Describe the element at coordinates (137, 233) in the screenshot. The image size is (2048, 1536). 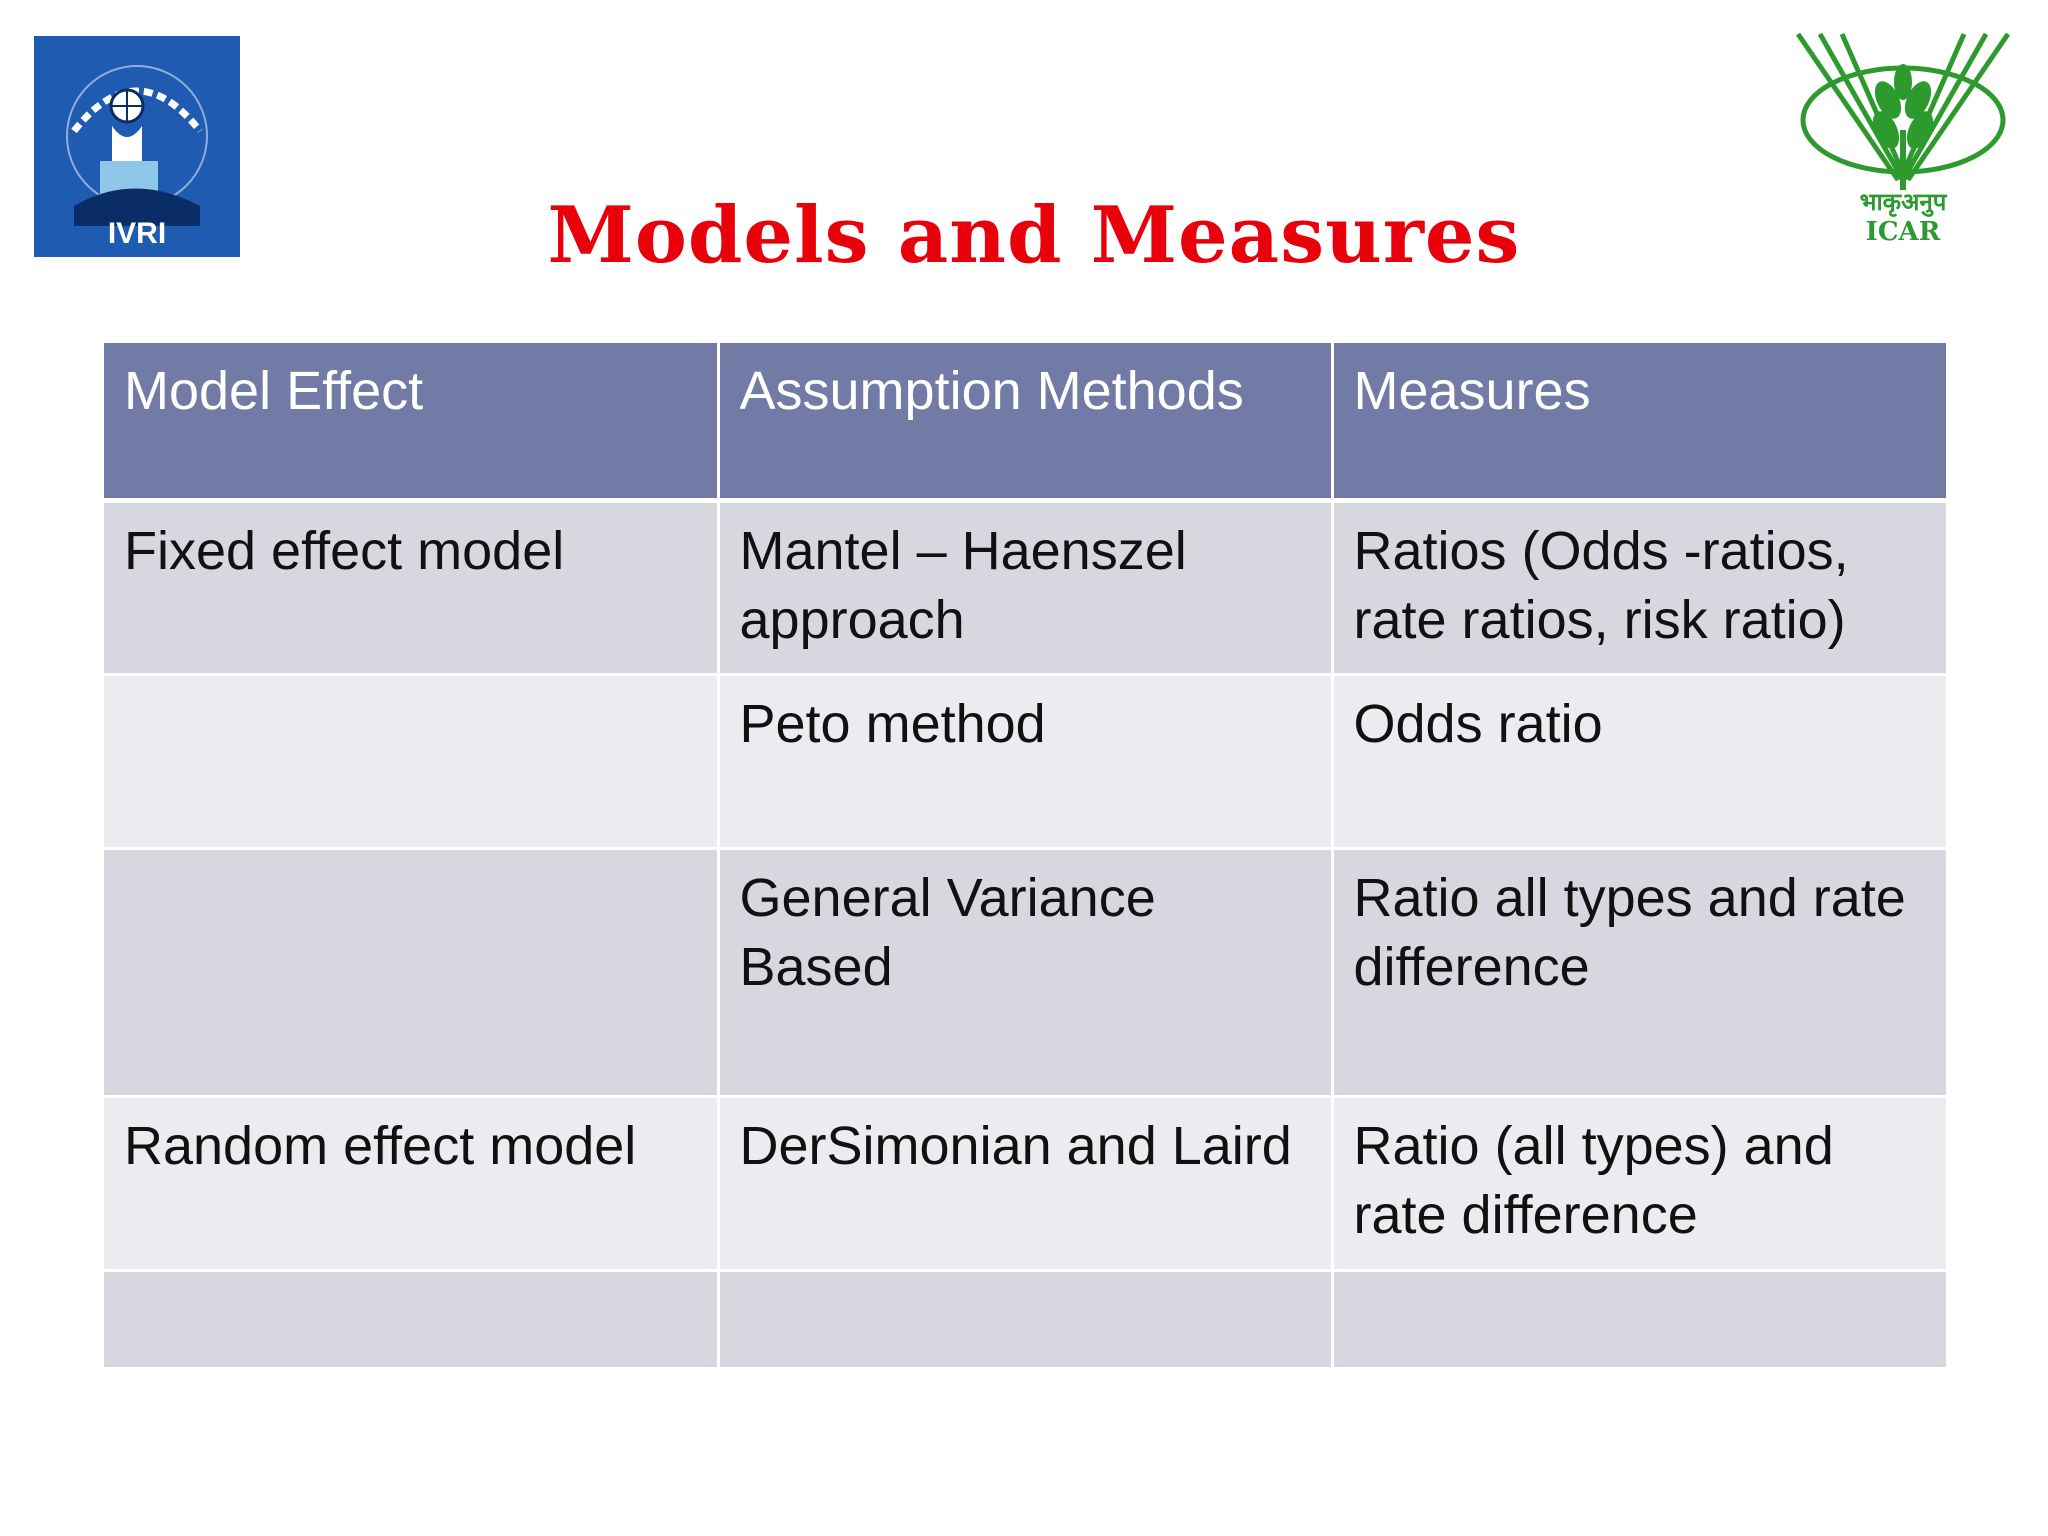
I see `ivri-logo-label: IVRI` at that location.